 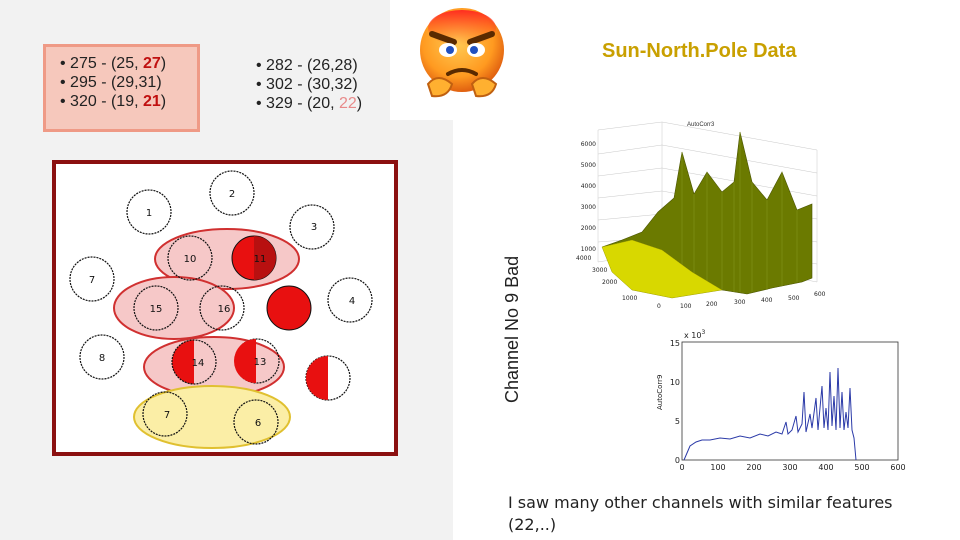 What do you see at coordinates (111, 82) in the screenshot?
I see `list-item: • 295 - (29,31)` at bounding box center [111, 82].